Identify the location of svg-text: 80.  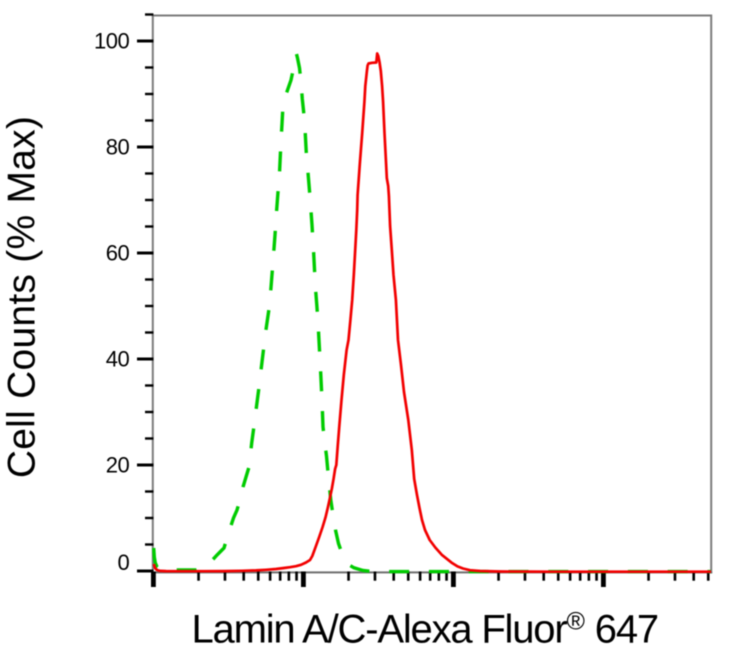
(118, 147).